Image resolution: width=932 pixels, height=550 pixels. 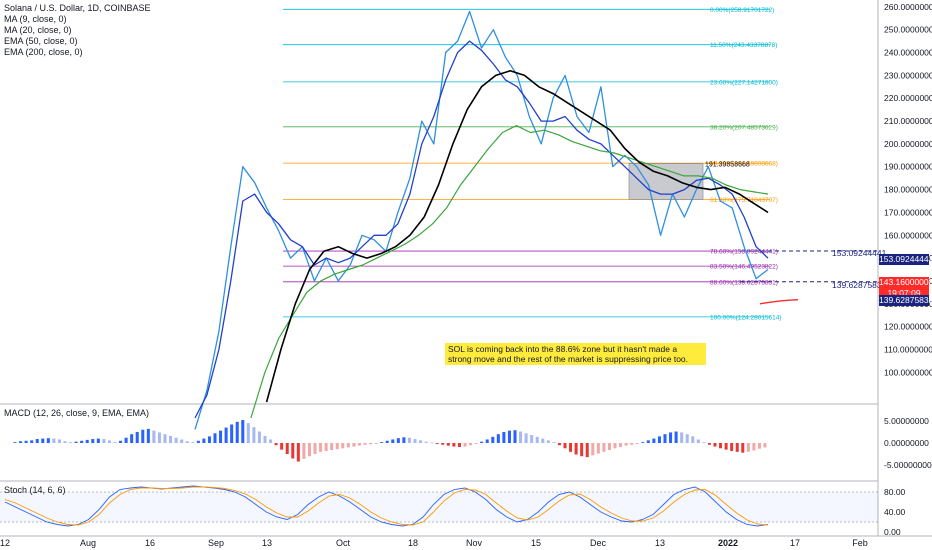 I want to click on time-tick-label: 13, so click(x=660, y=543).